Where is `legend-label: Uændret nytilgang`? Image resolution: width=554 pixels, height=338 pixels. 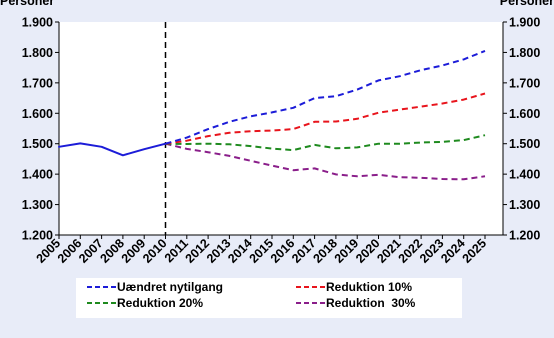
legend-label: Uændret nytilgang is located at coordinates (170, 287).